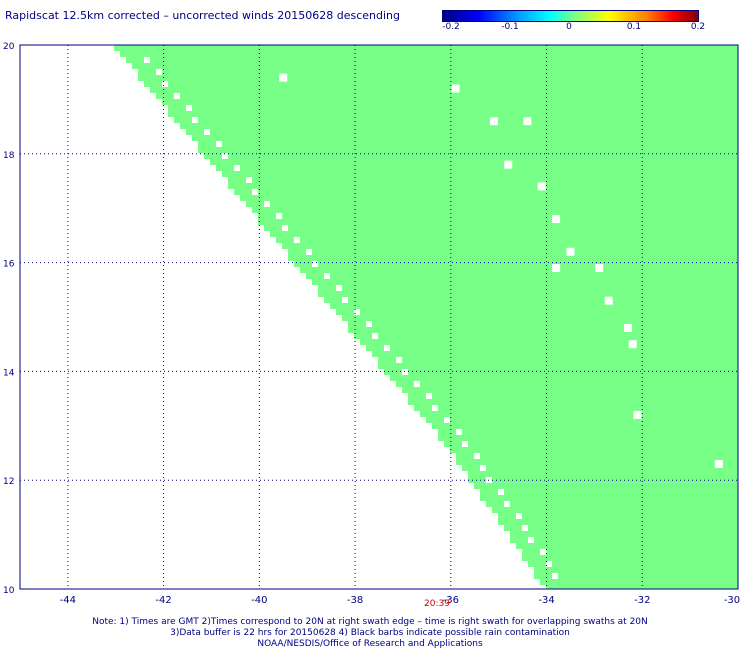  I want to click on colorbar-label: 0.2, so click(698, 27).